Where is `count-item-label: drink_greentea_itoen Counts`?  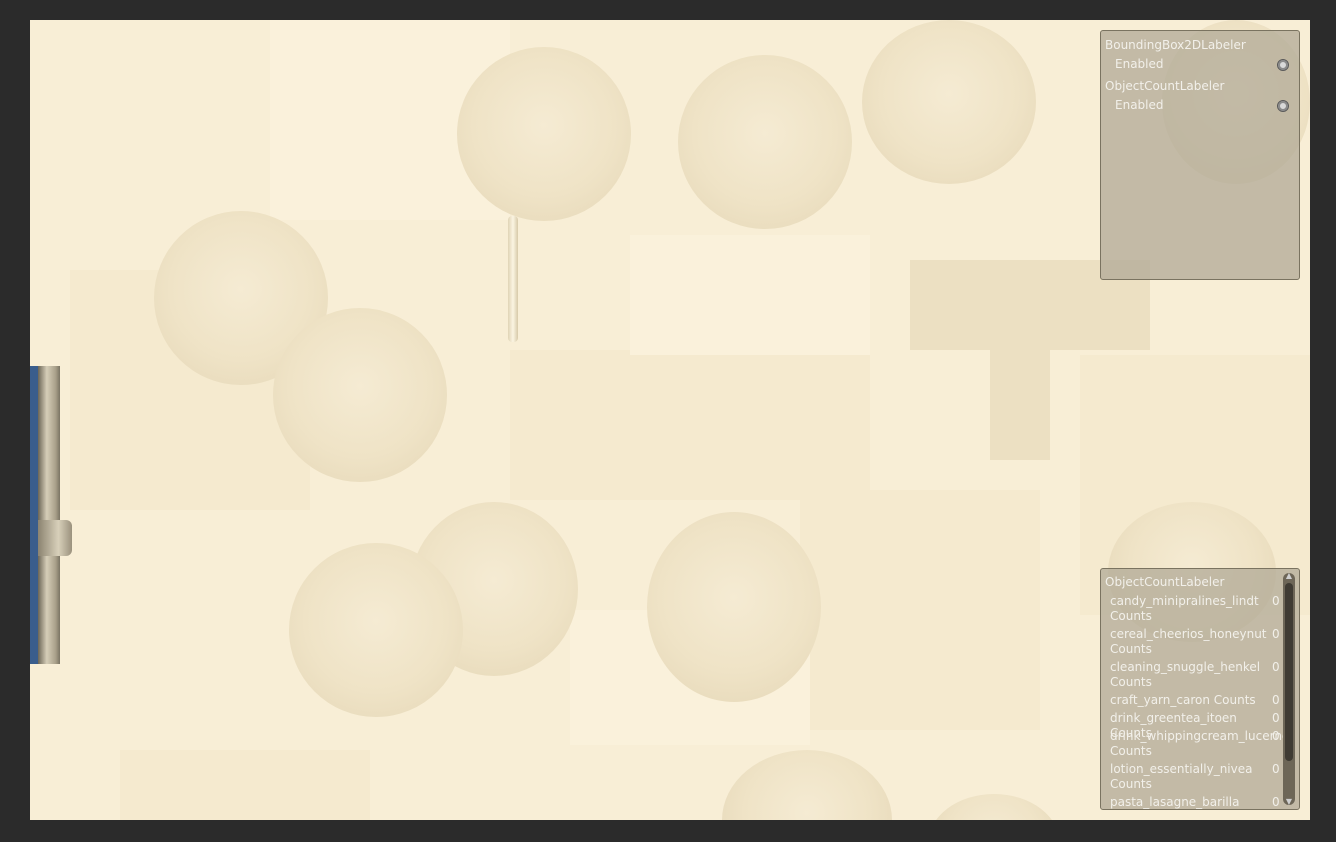 count-item-label: drink_greentea_itoen Counts is located at coordinates (1173, 725).